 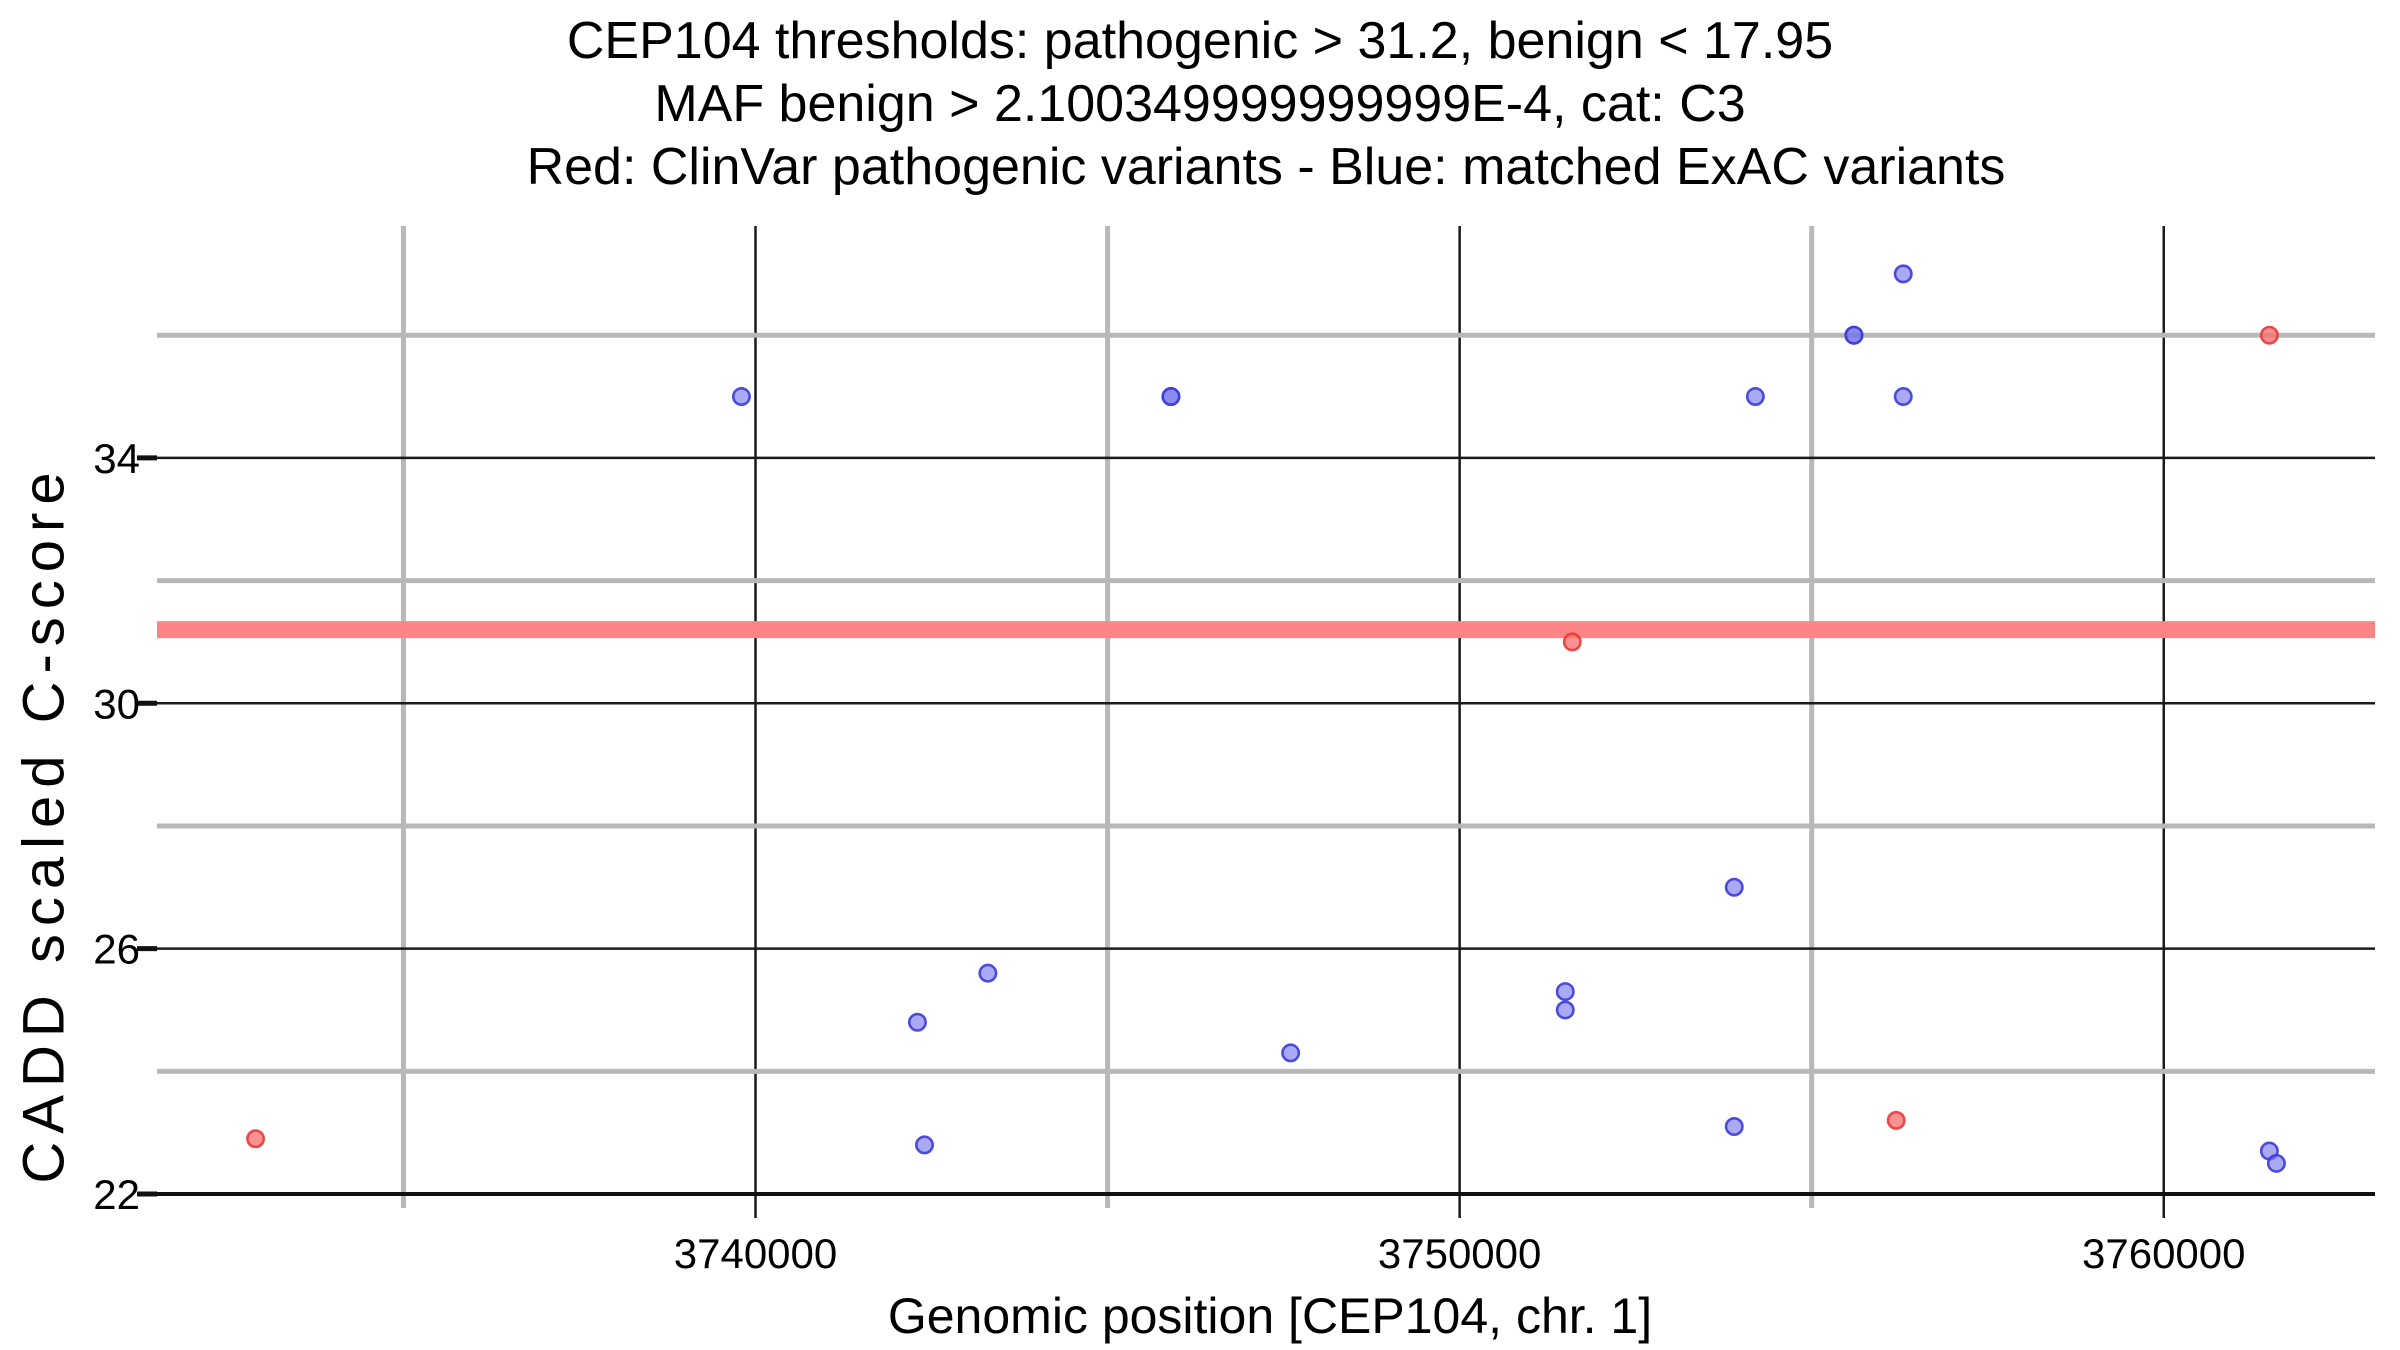 What do you see at coordinates (756, 1253) in the screenshot?
I see `x-tick-label: 3740000` at bounding box center [756, 1253].